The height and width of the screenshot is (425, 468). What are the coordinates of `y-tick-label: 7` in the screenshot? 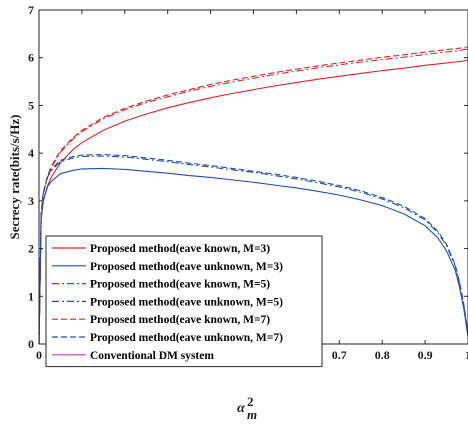 It's located at (31, 10).